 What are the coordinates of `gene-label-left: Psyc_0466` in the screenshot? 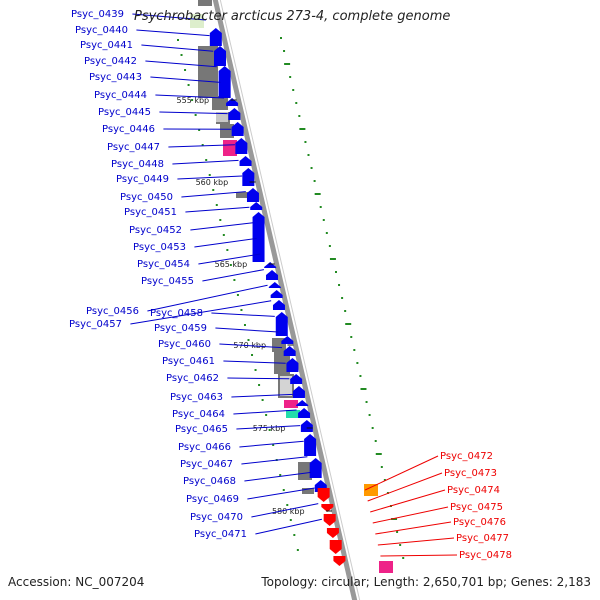 It's located at (204, 447).